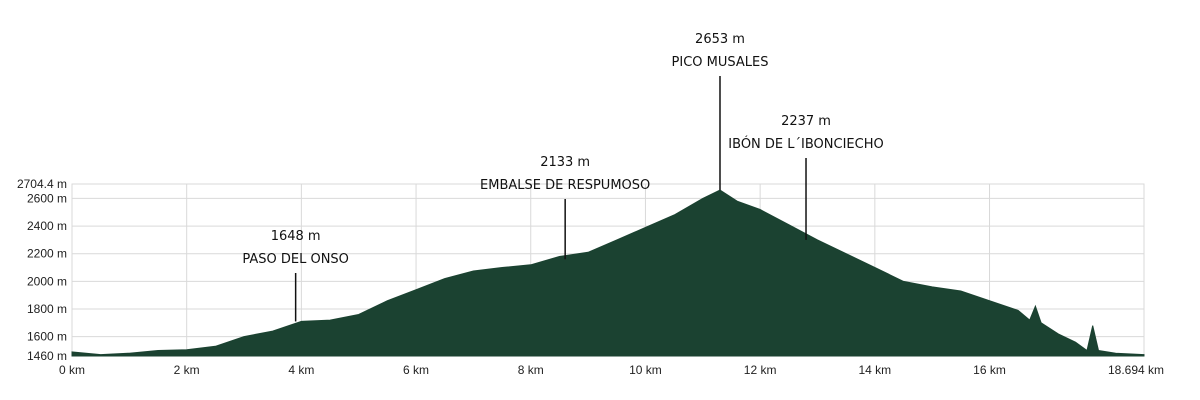  Describe the element at coordinates (989, 370) in the screenshot. I see `x-tick-label: 16 km` at that location.